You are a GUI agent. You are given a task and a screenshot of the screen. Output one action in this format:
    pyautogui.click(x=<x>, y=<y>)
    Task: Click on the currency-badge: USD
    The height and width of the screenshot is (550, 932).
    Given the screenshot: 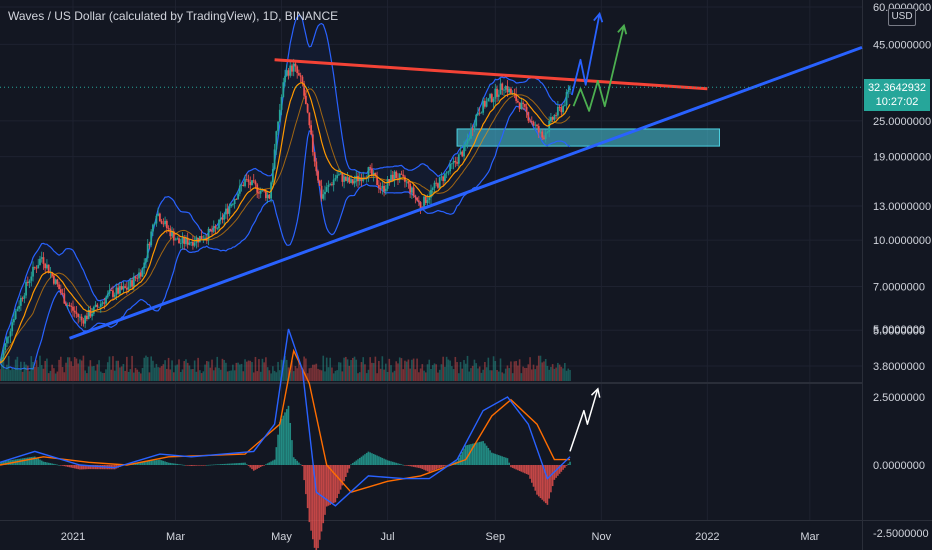 What is the action you would take?
    pyautogui.click(x=902, y=17)
    